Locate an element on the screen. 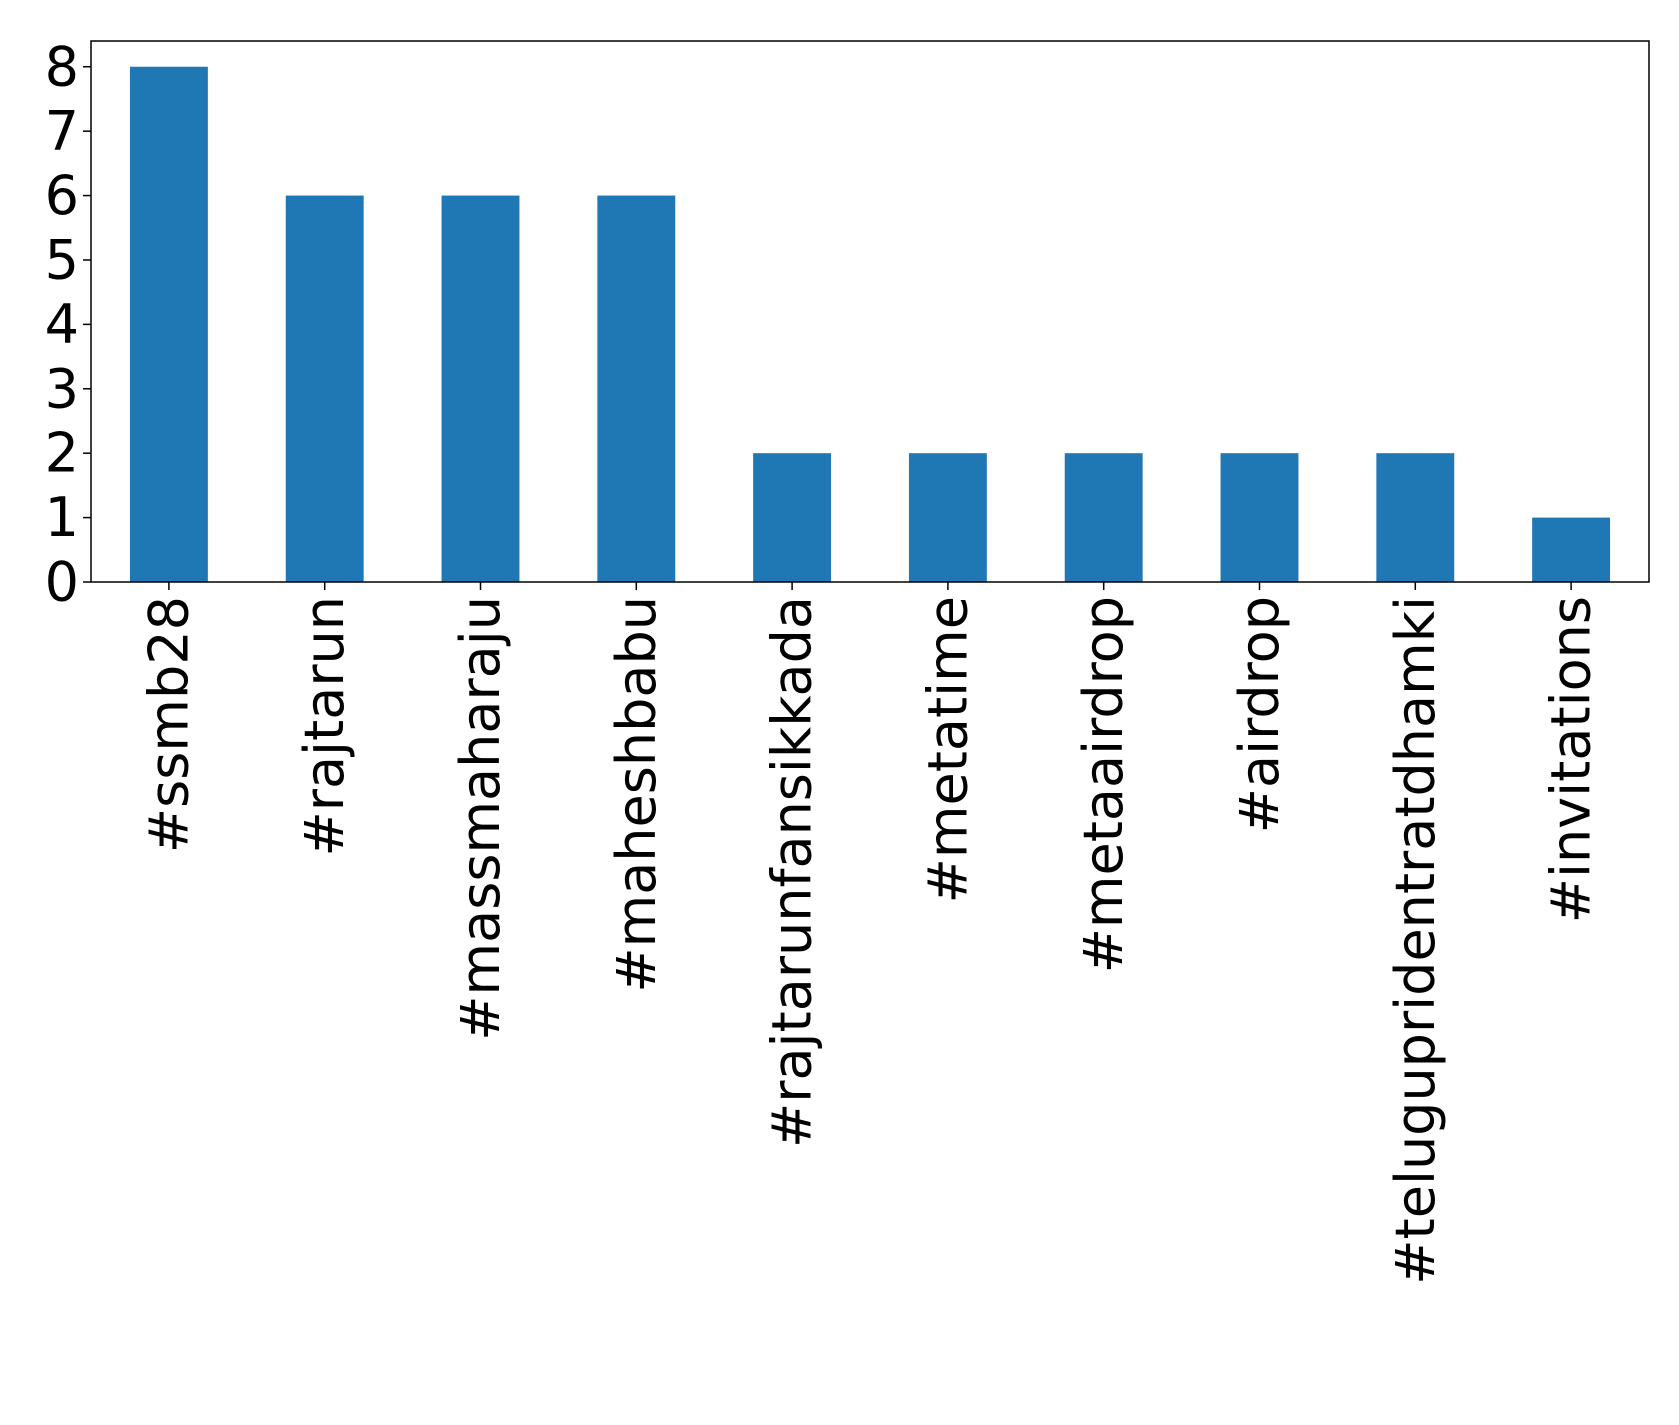  y-tick-label: 5 is located at coordinates (62, 259).